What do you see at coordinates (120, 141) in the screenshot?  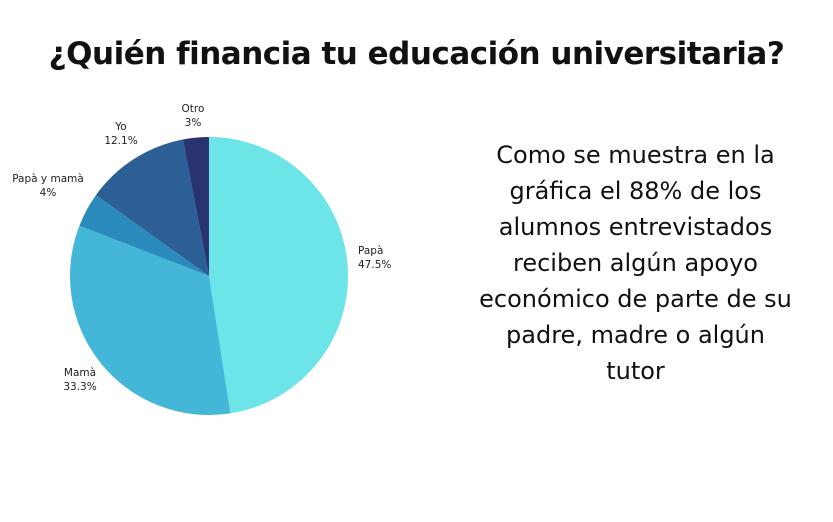 I see `slice-value-yo: 12.1%` at bounding box center [120, 141].